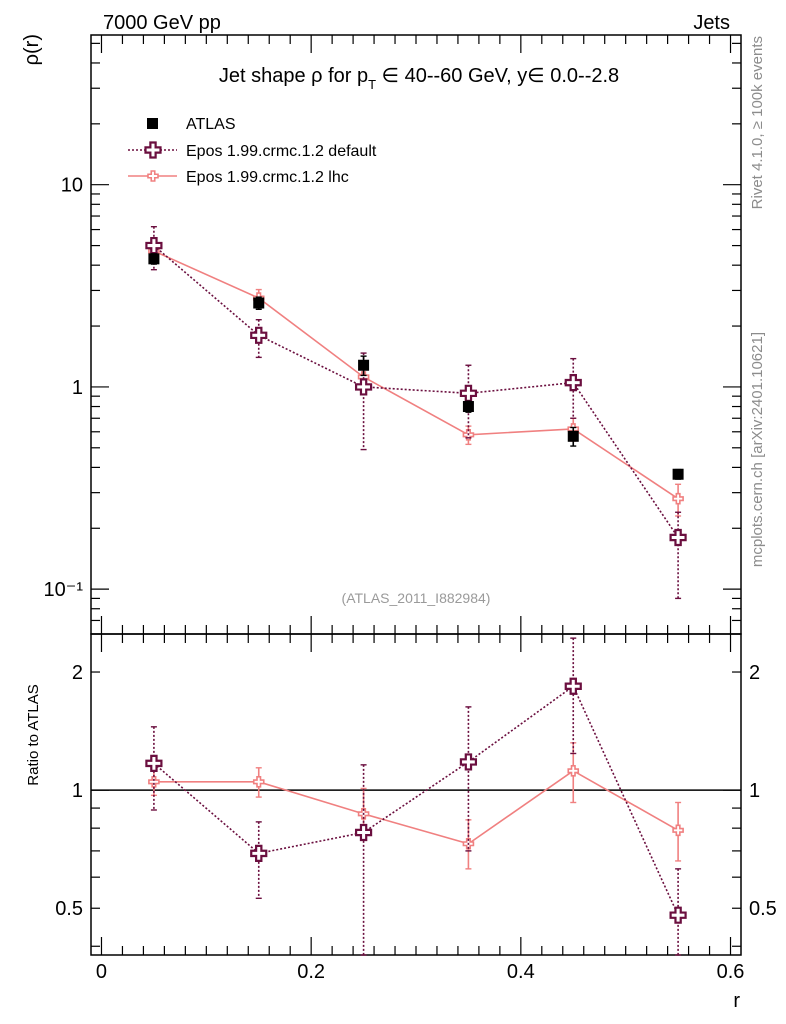 The width and height of the screenshot is (786, 1024). I want to click on main-ytick-label: 10⁻¹, so click(64, 590).